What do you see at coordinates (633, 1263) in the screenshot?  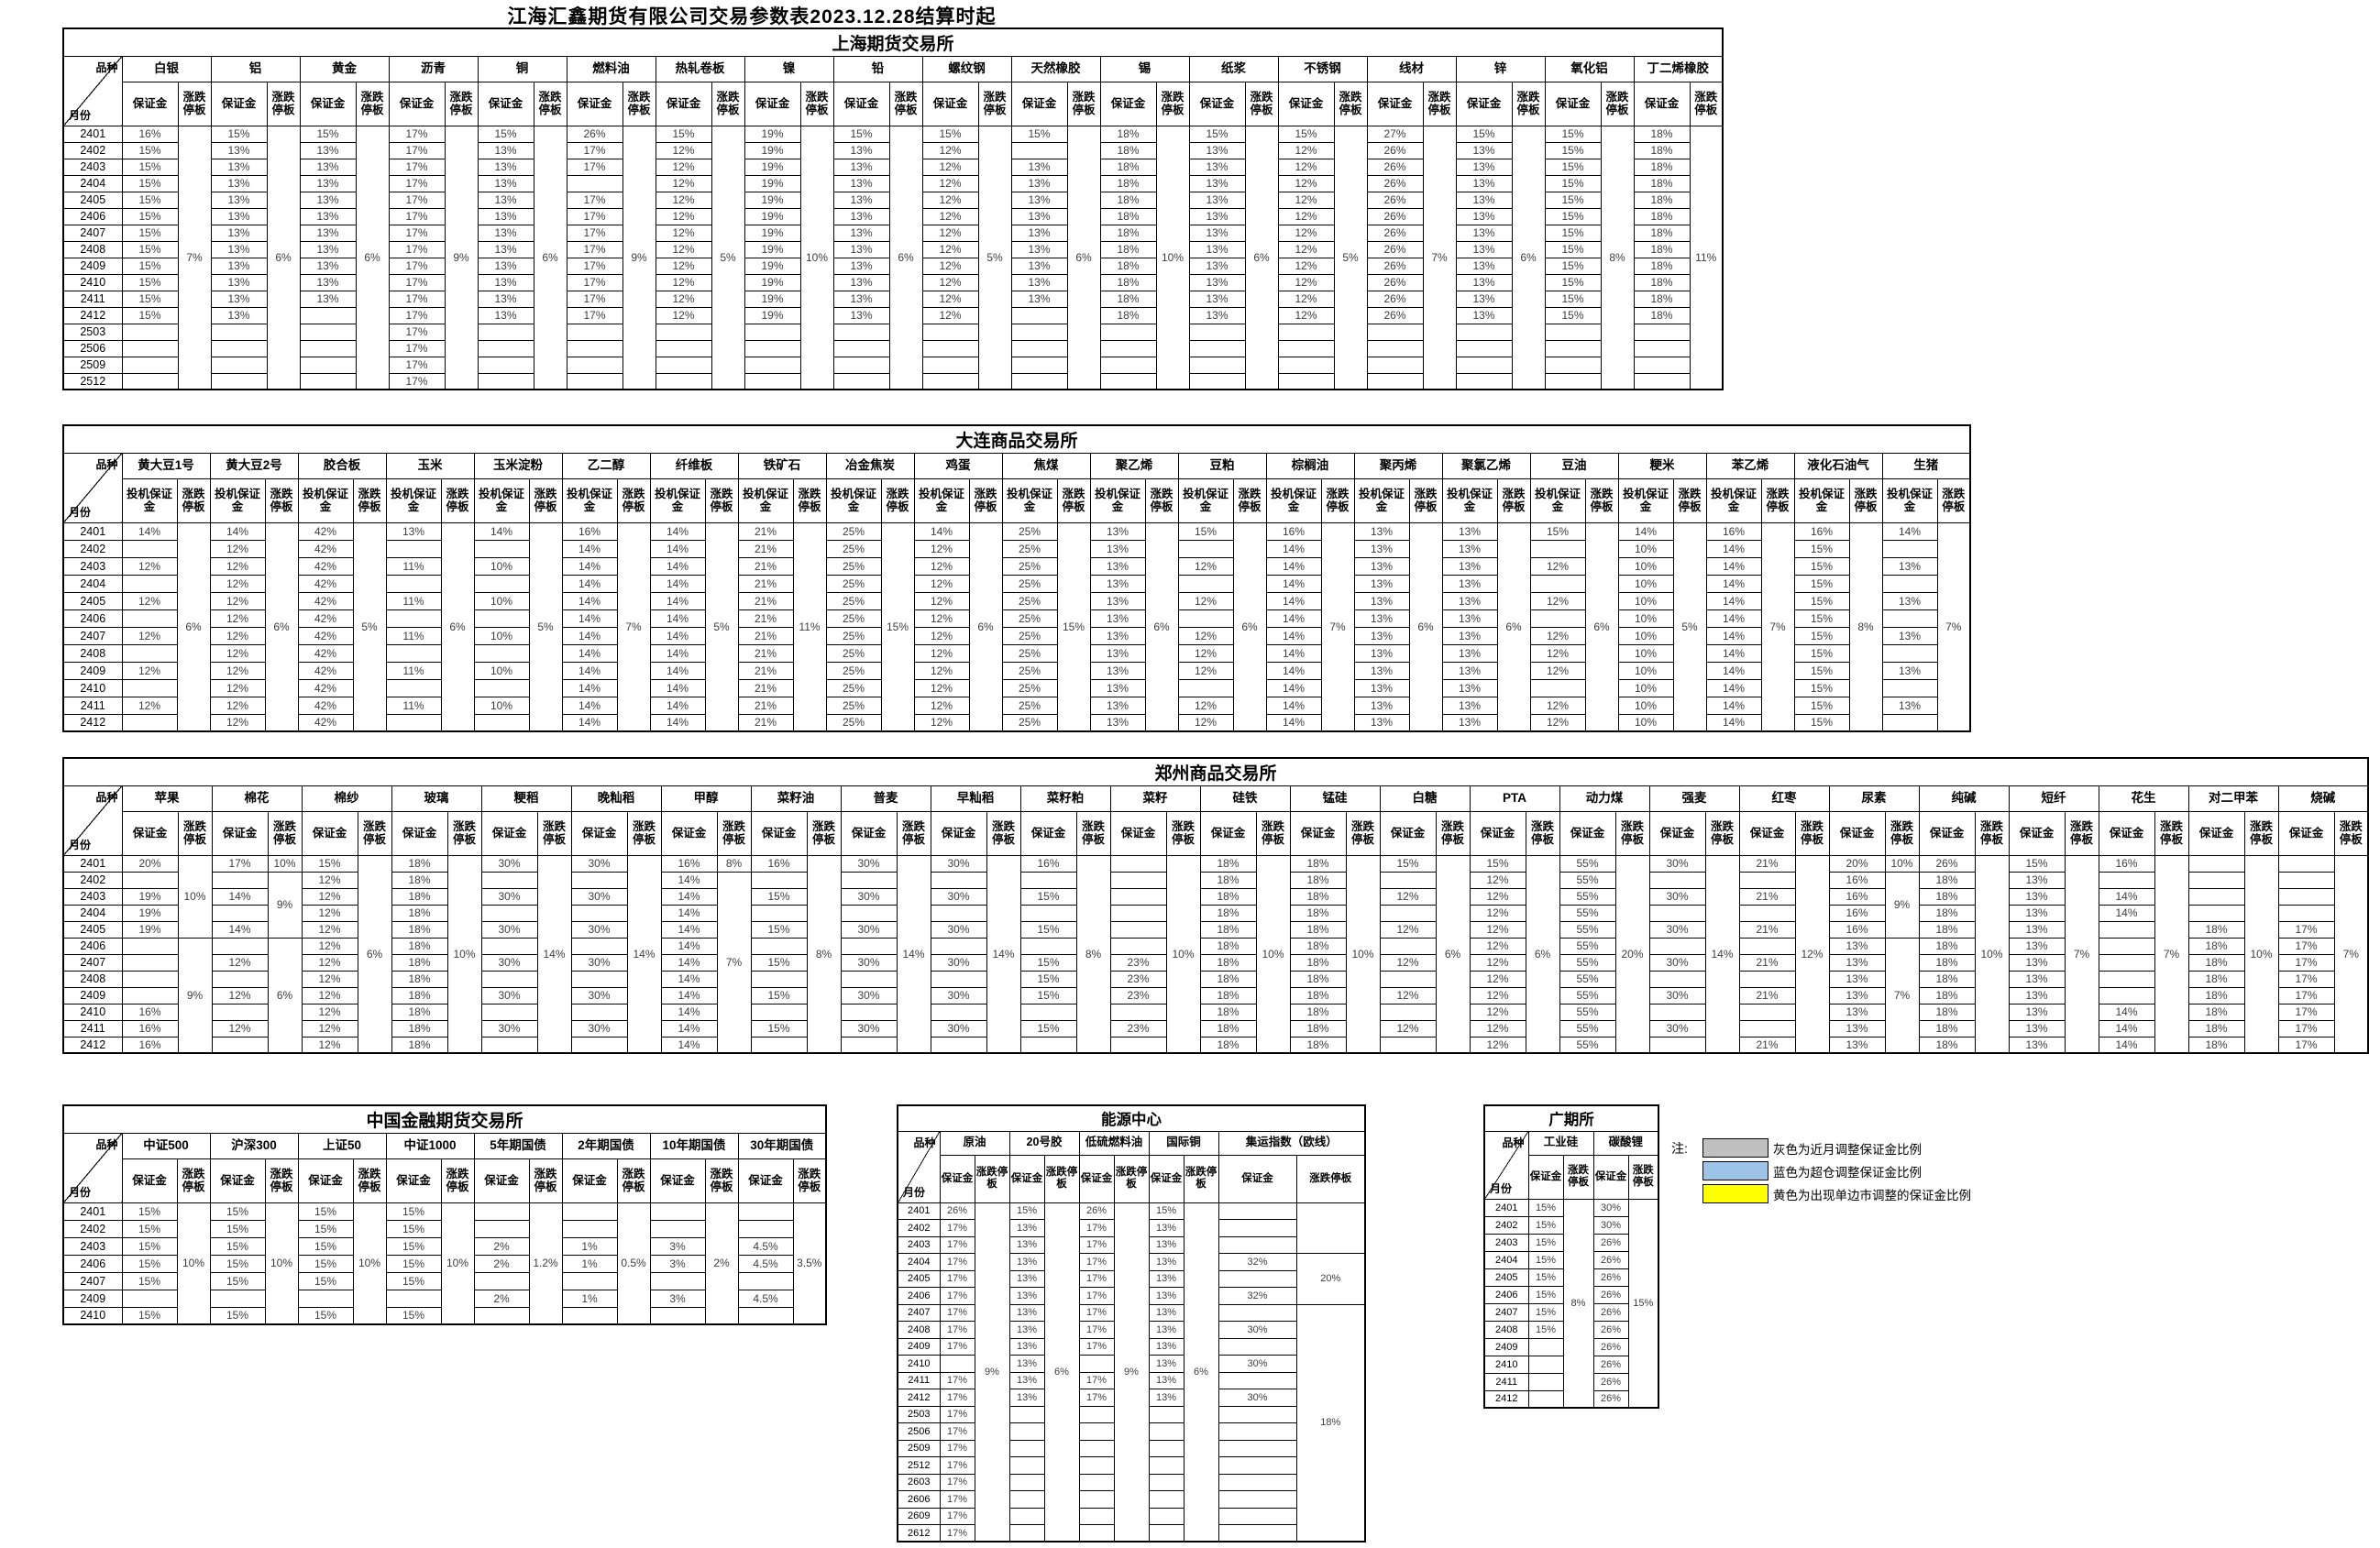 I see `limit-cell: 0.5%` at bounding box center [633, 1263].